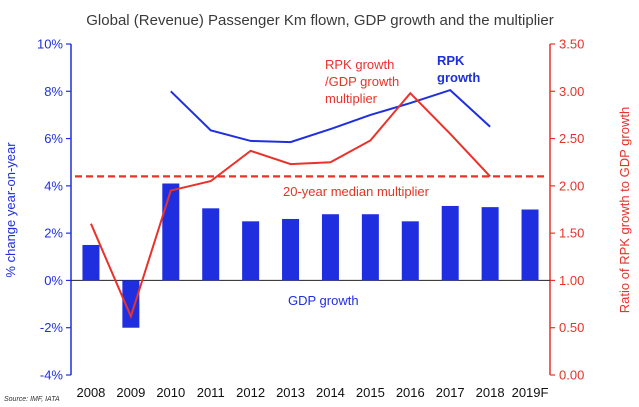 The image size is (639, 407). What do you see at coordinates (52, 375) in the screenshot?
I see `left-tick-label: -4%` at bounding box center [52, 375].